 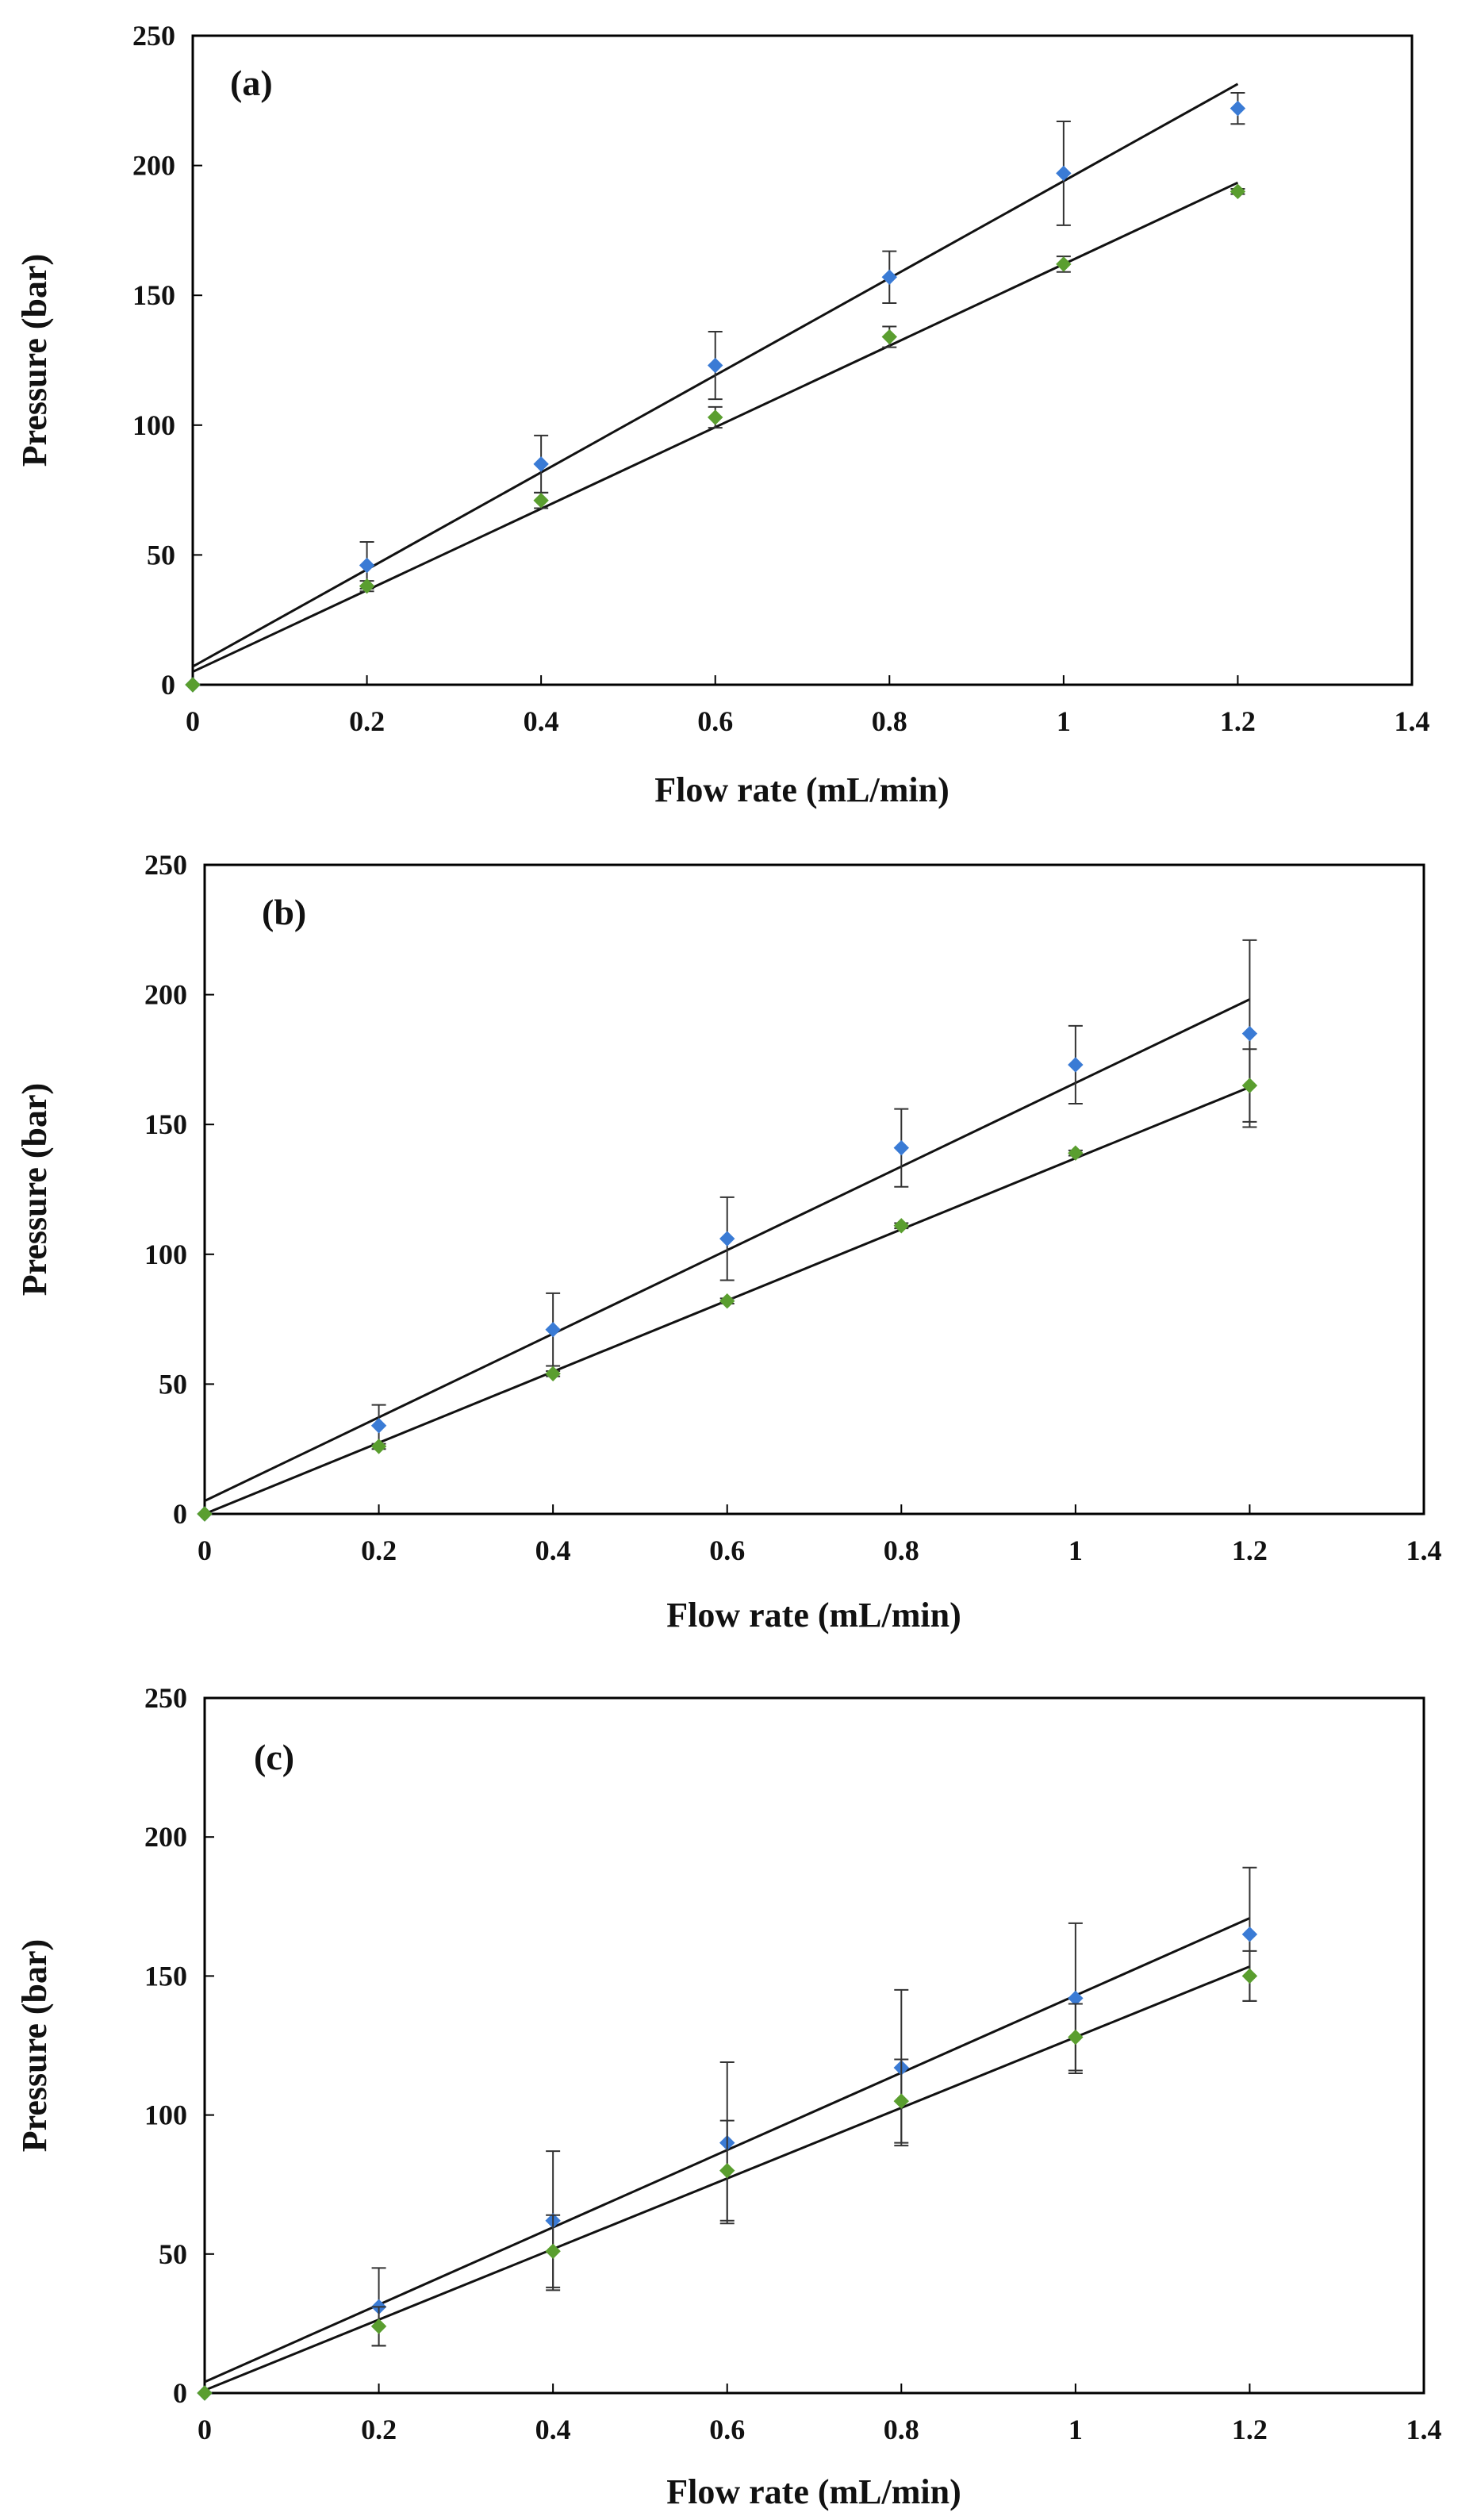 What do you see at coordinates (251, 83) in the screenshot?
I see `panel-label: (a)` at bounding box center [251, 83].